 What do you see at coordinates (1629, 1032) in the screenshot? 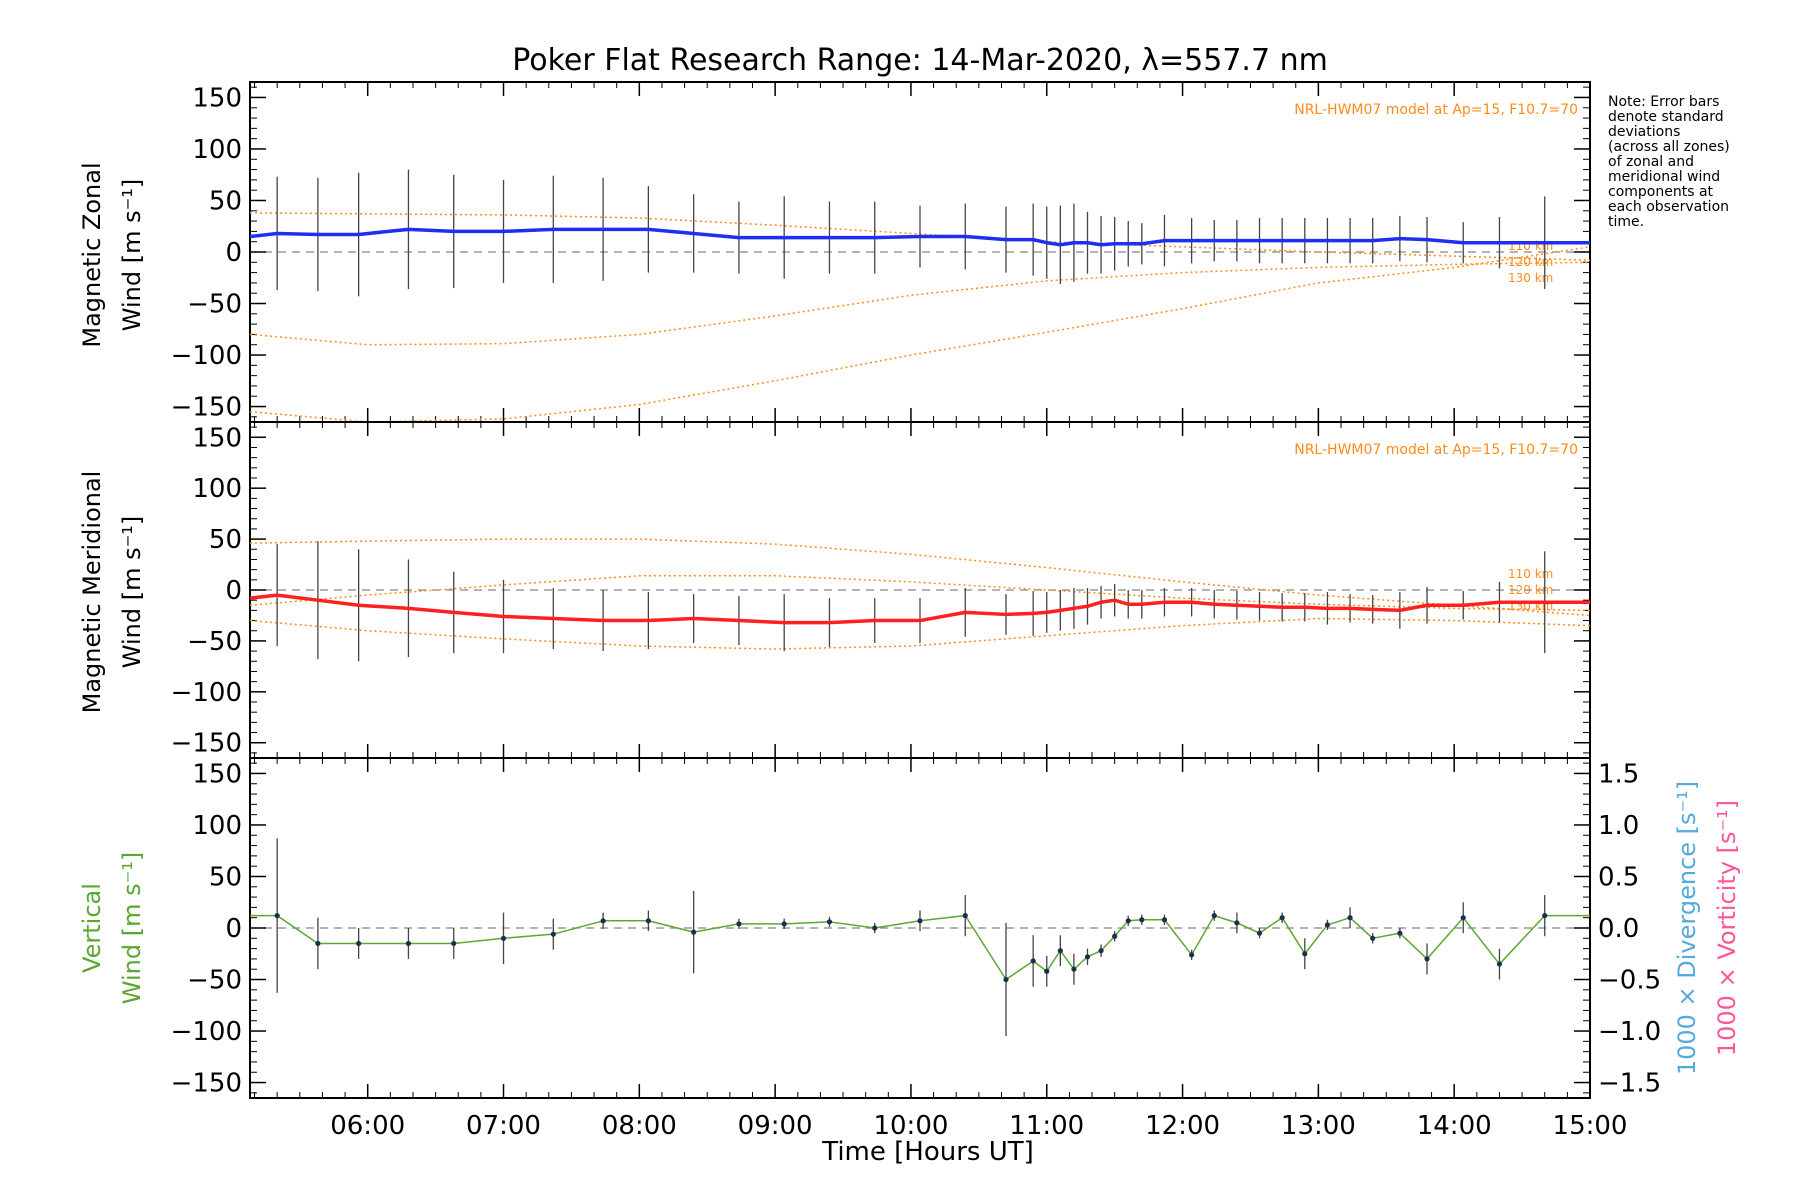
I see `right-tick-label: −1.0` at bounding box center [1629, 1032].